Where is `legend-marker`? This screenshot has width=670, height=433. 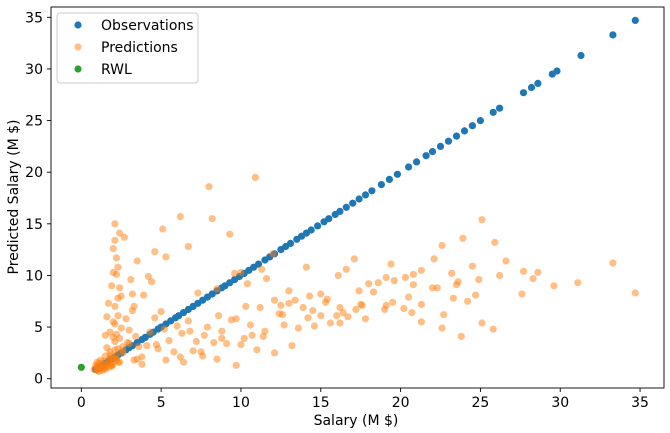 legend-marker is located at coordinates (78, 25).